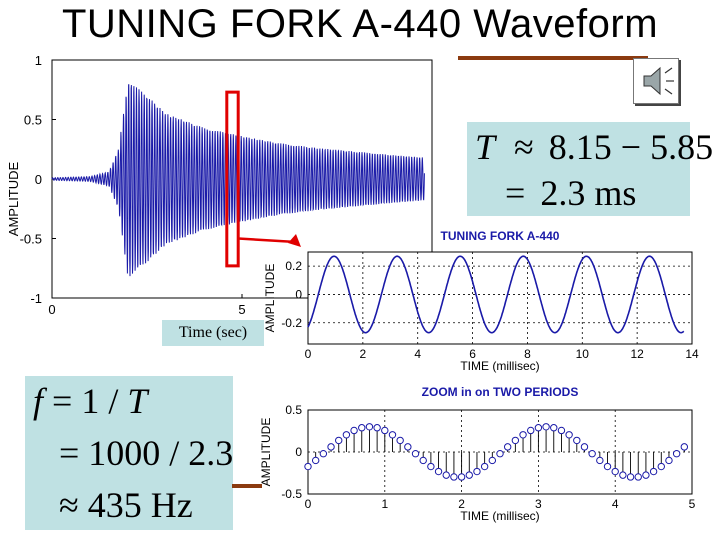 The width and height of the screenshot is (720, 540). I want to click on connector-bar, so click(247, 486).